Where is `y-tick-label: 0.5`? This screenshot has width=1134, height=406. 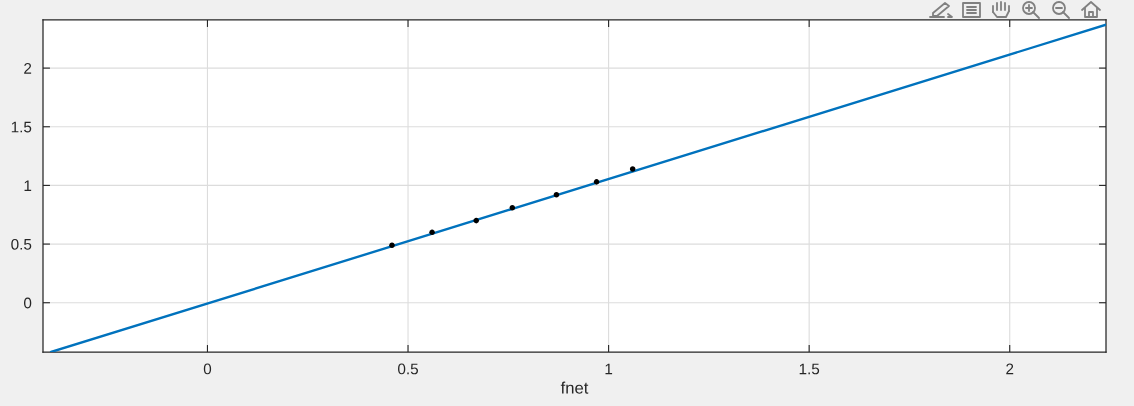
y-tick-label: 0.5 is located at coordinates (21, 244).